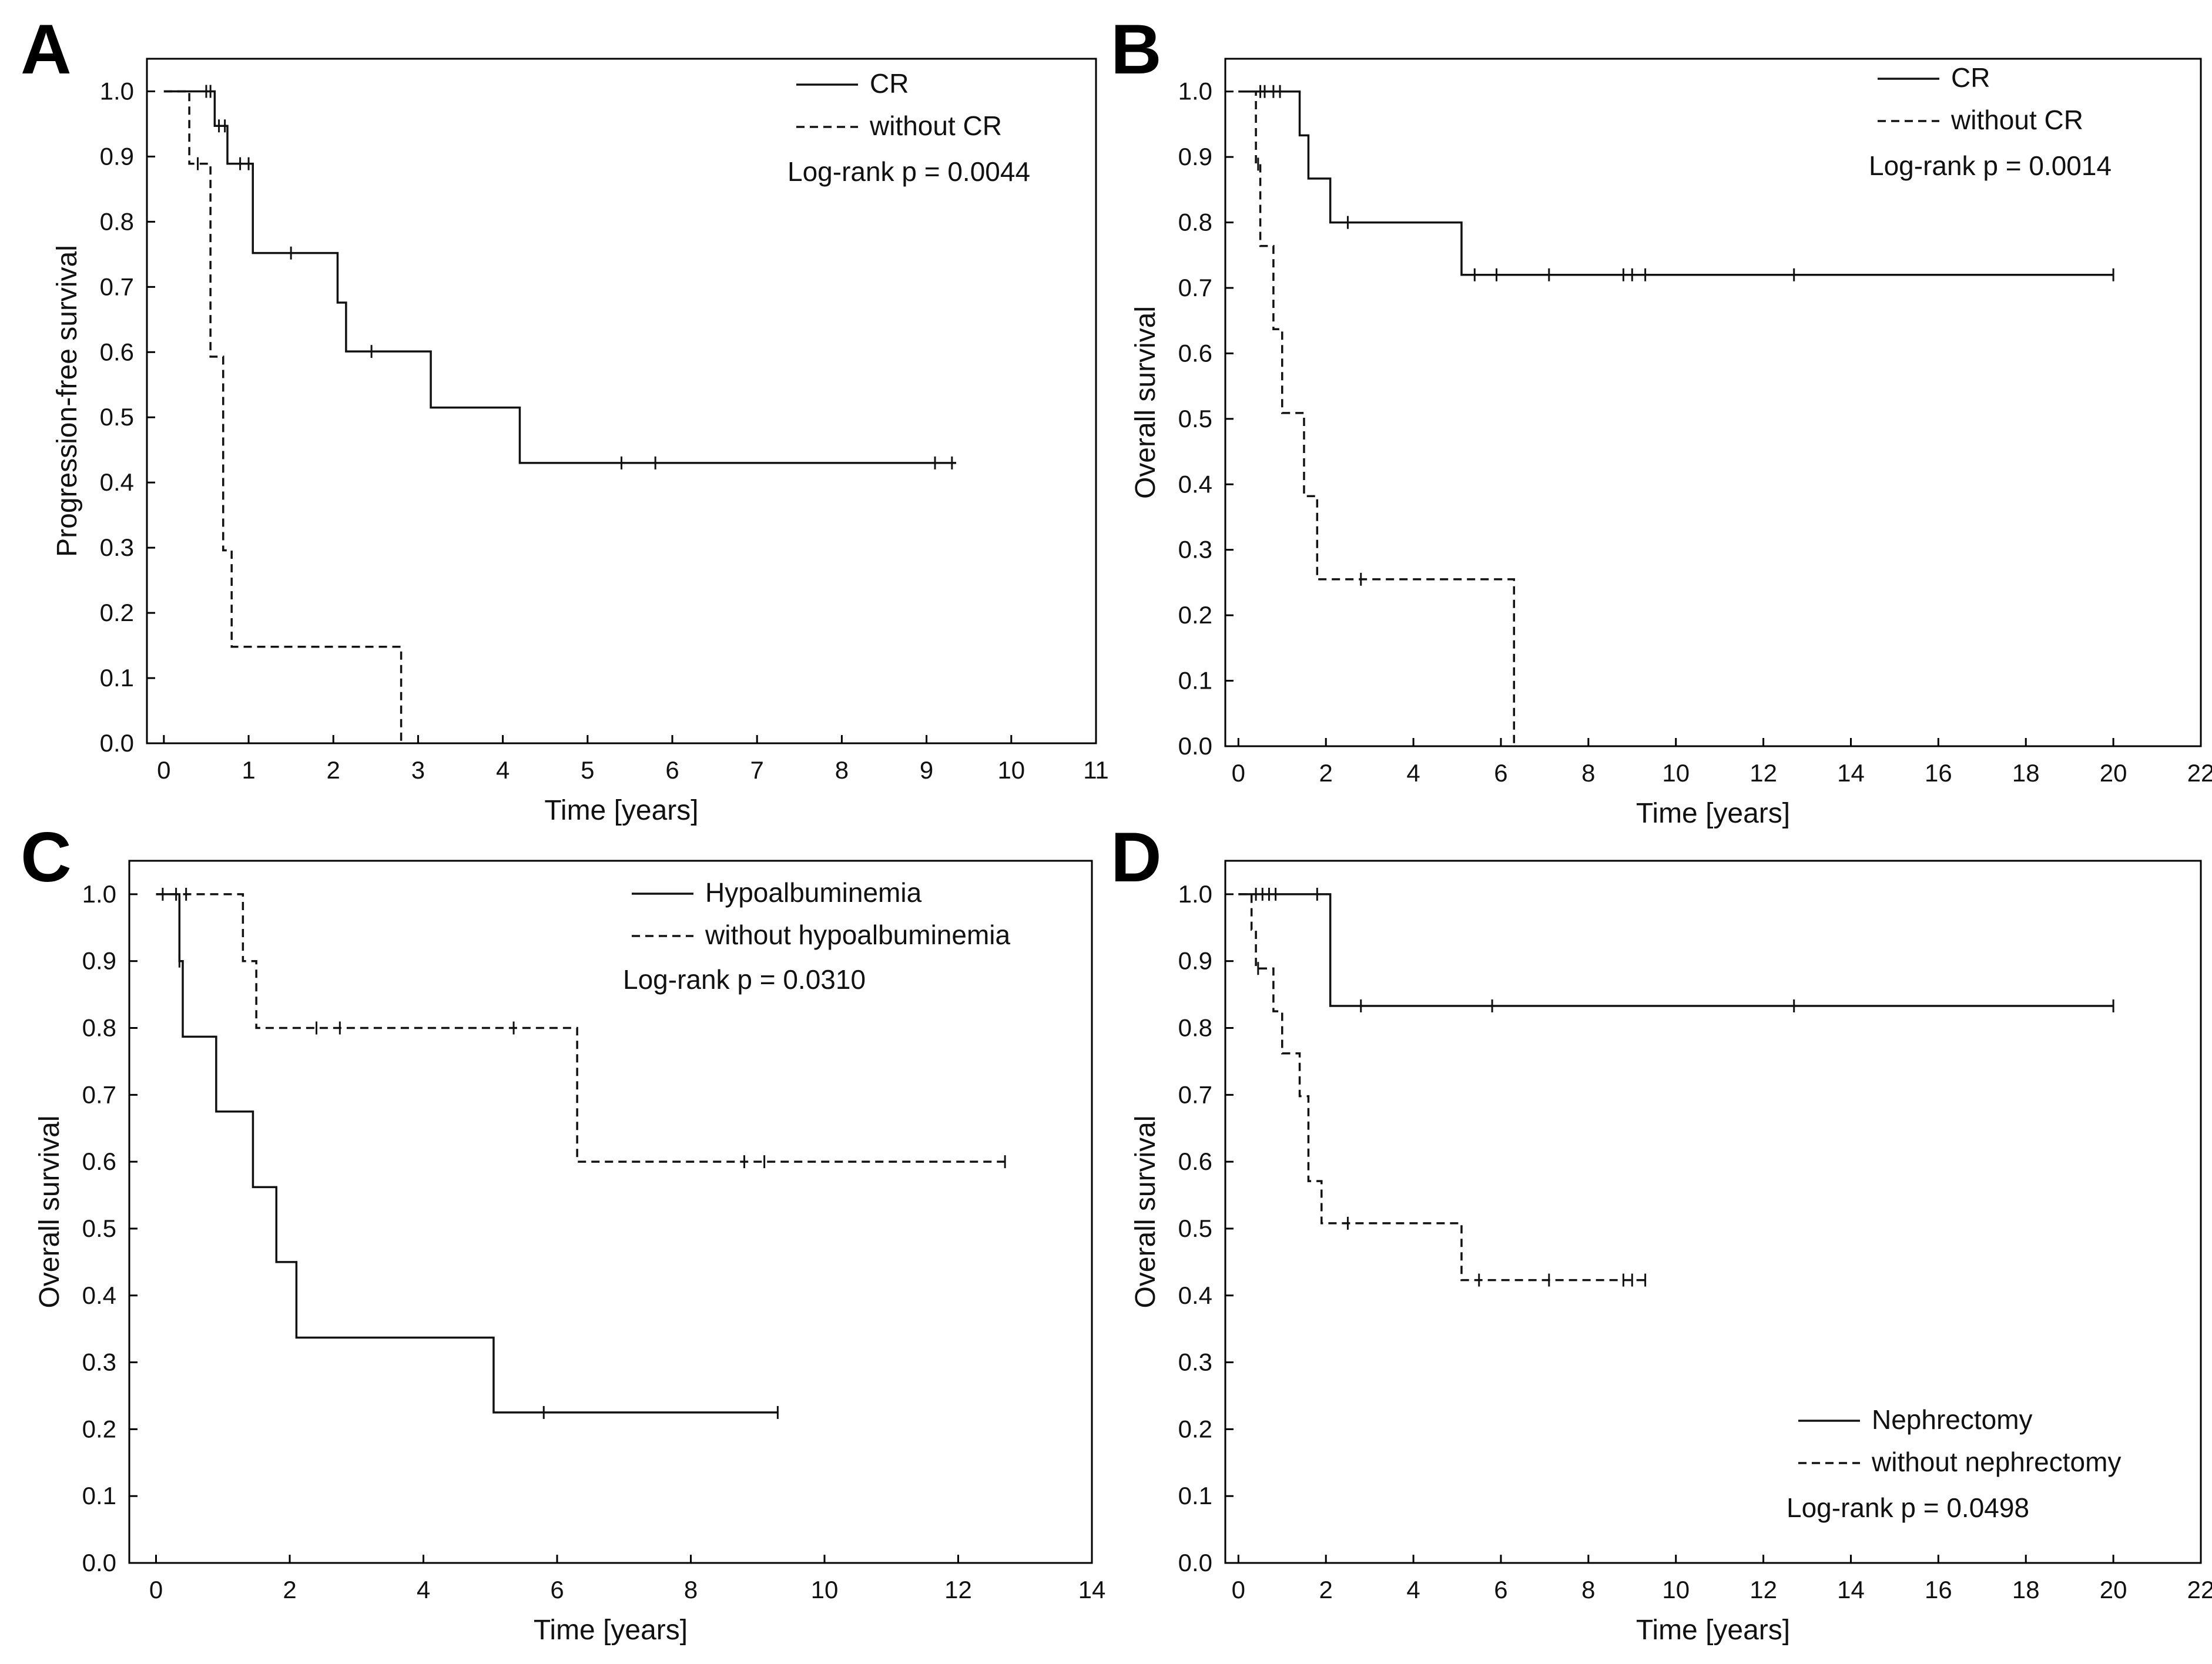  Describe the element at coordinates (117, 351) in the screenshot. I see `y-tick-label: 0.6` at that location.